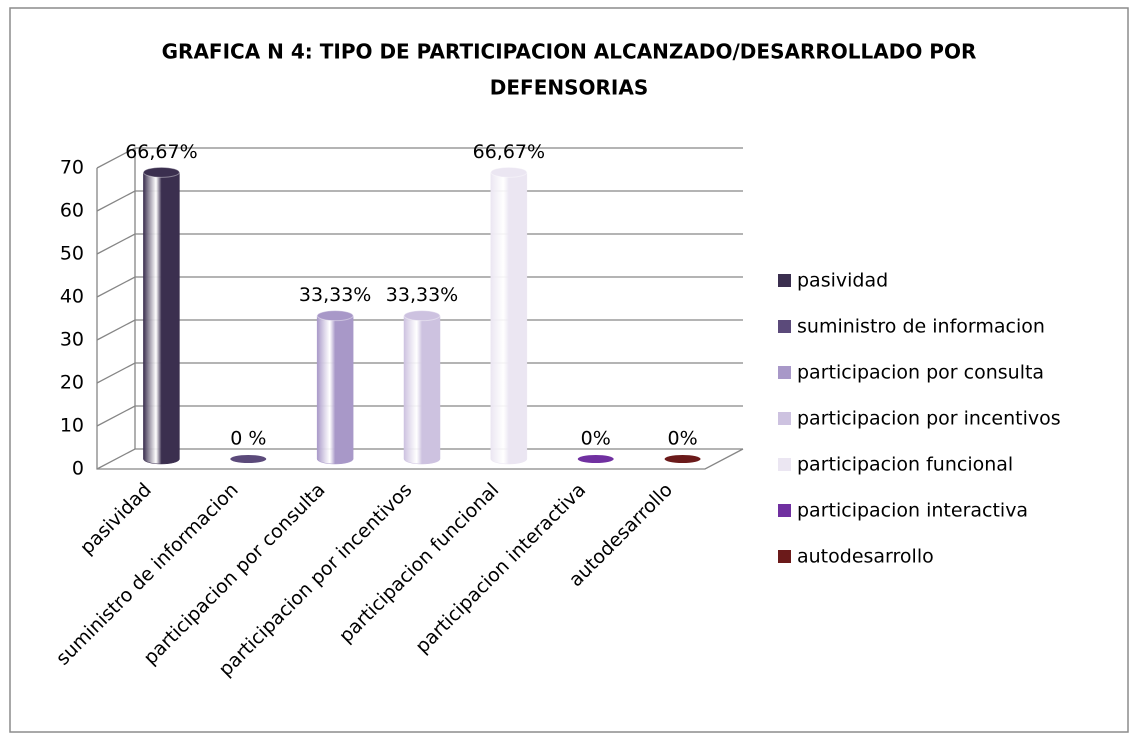  What do you see at coordinates (929, 419) in the screenshot?
I see `legend-label: participacion por incentivos` at bounding box center [929, 419].